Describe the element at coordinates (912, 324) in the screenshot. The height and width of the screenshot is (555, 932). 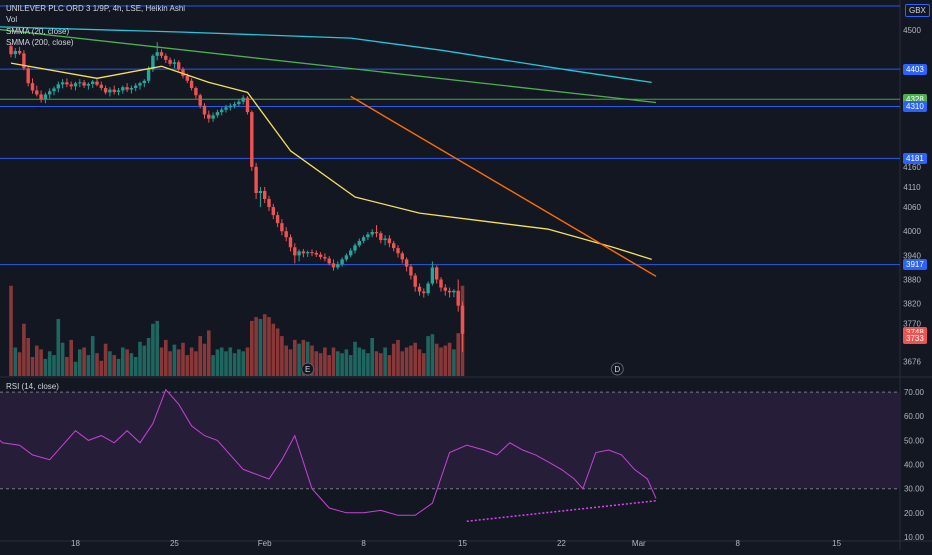
I see `price-tick-label: 3770` at that location.